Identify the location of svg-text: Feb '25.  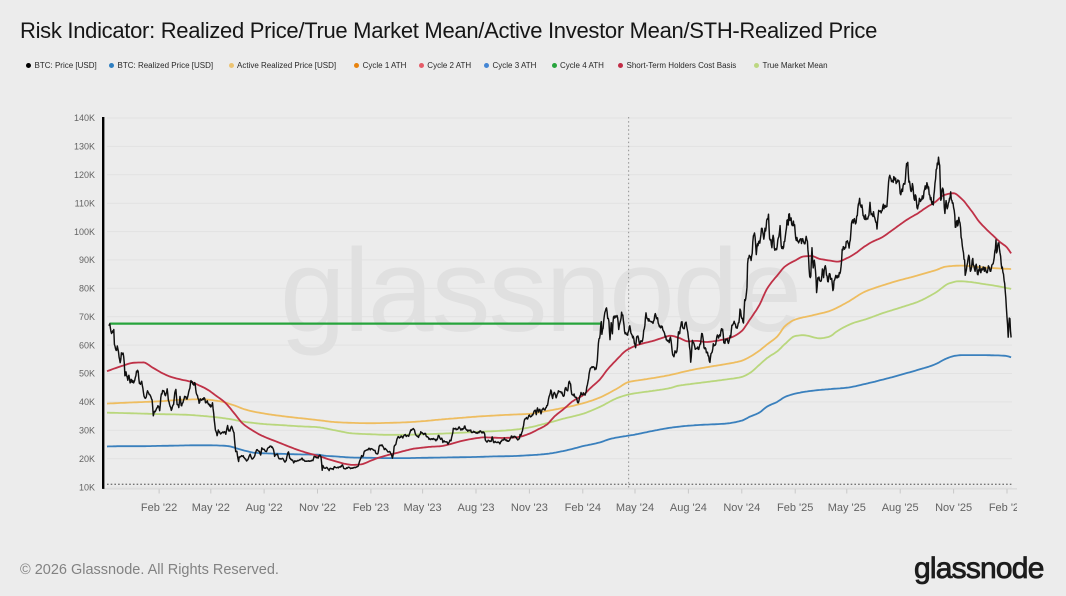
(795, 508).